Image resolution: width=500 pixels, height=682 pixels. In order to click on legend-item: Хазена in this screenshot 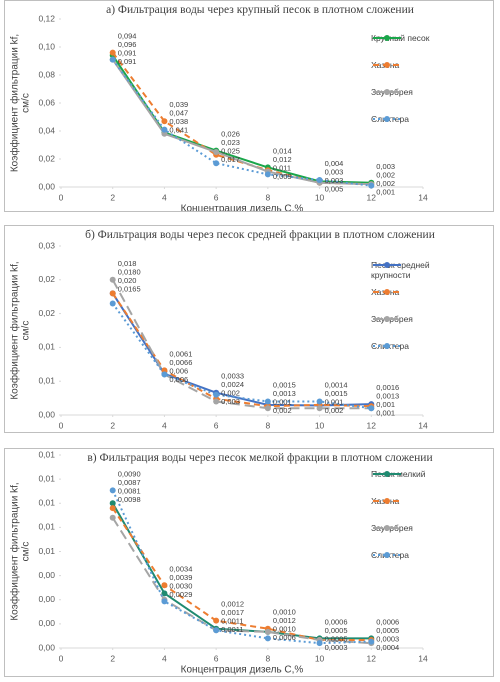, I will do `click(430, 292)`.